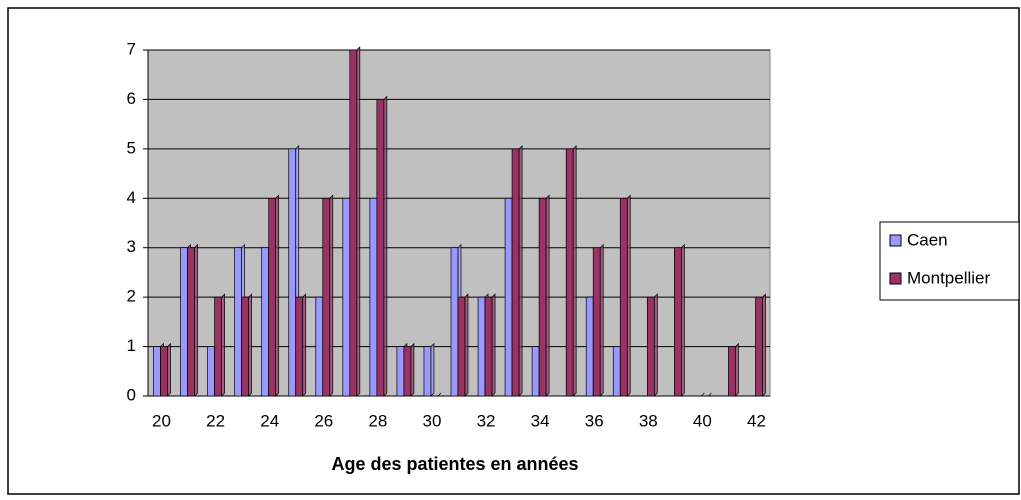  I want to click on x-axis-title: Age des patientes en années, so click(454, 464).